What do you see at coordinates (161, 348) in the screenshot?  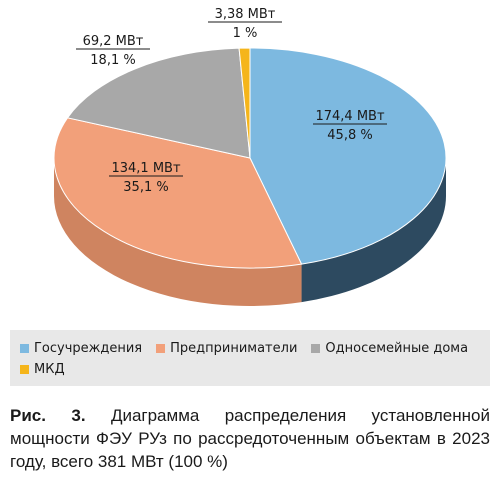 I see `legend-swatch-business` at bounding box center [161, 348].